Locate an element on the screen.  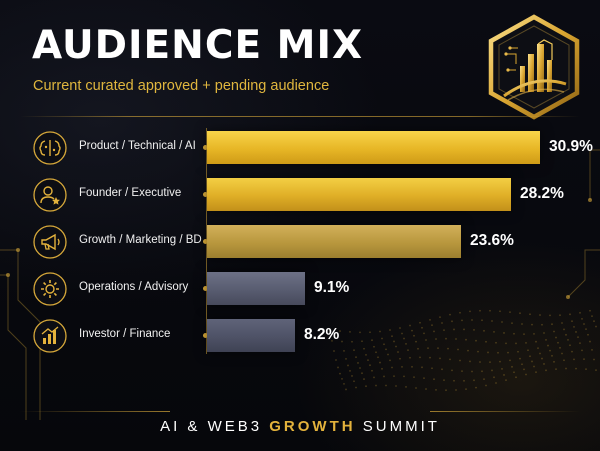
event-name: AI & WEB3 GROWTH SUMMIT is located at coordinates (300, 426).